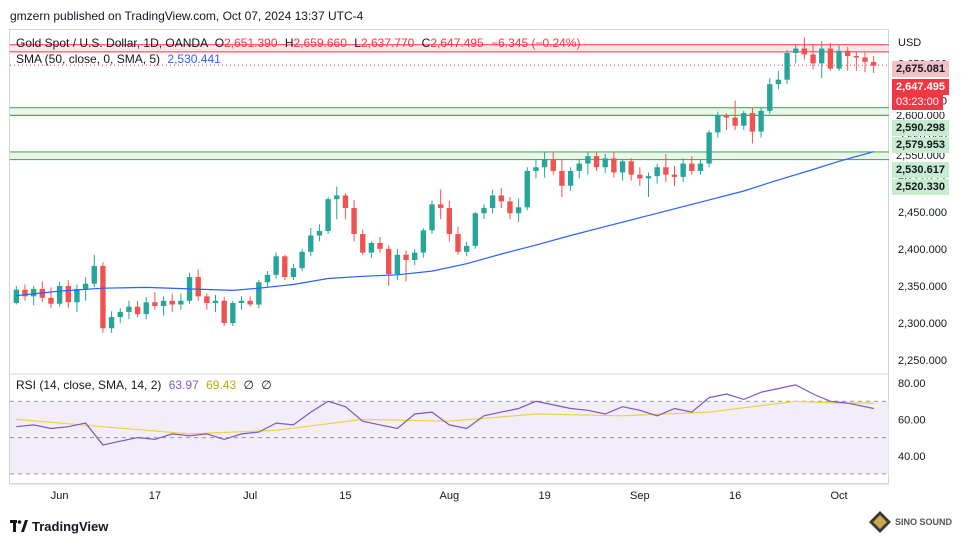  What do you see at coordinates (445, 417) in the screenshot?
I see `rsi-sma-line` at bounding box center [445, 417].